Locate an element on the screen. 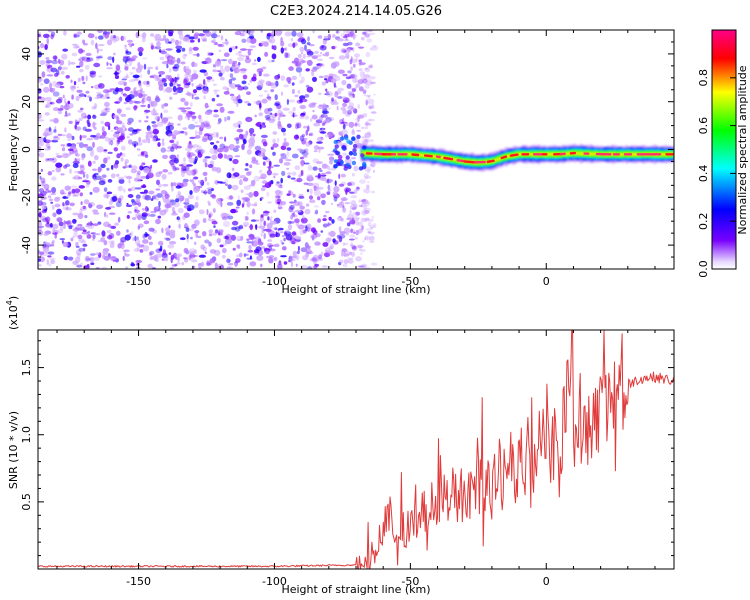 The height and width of the screenshot is (600, 750). colorbar-tick-label: 0.6 is located at coordinates (703, 126).